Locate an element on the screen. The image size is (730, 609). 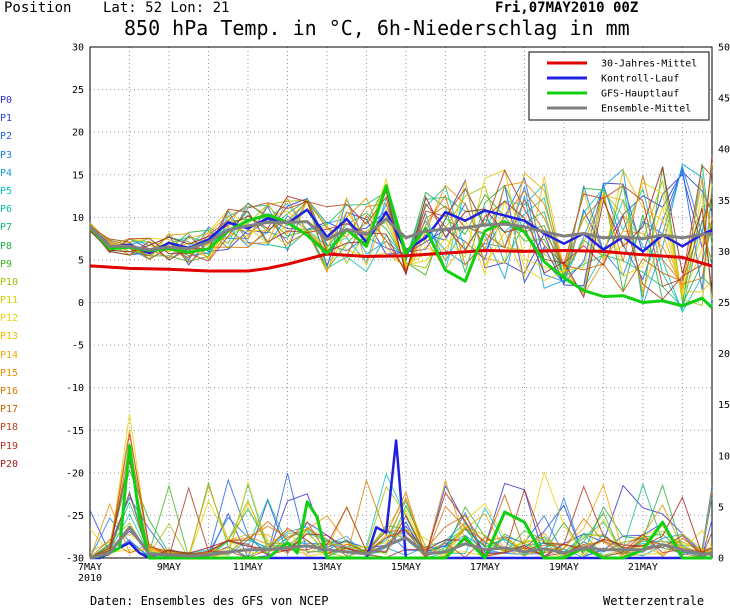
ensemble-member-label: P4 is located at coordinates (6, 173).